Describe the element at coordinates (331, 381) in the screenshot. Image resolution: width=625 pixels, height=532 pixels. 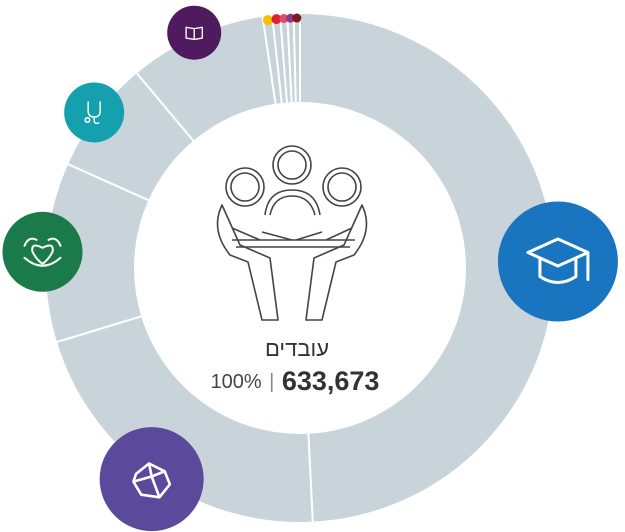
I see `center-total: 633,673` at that location.